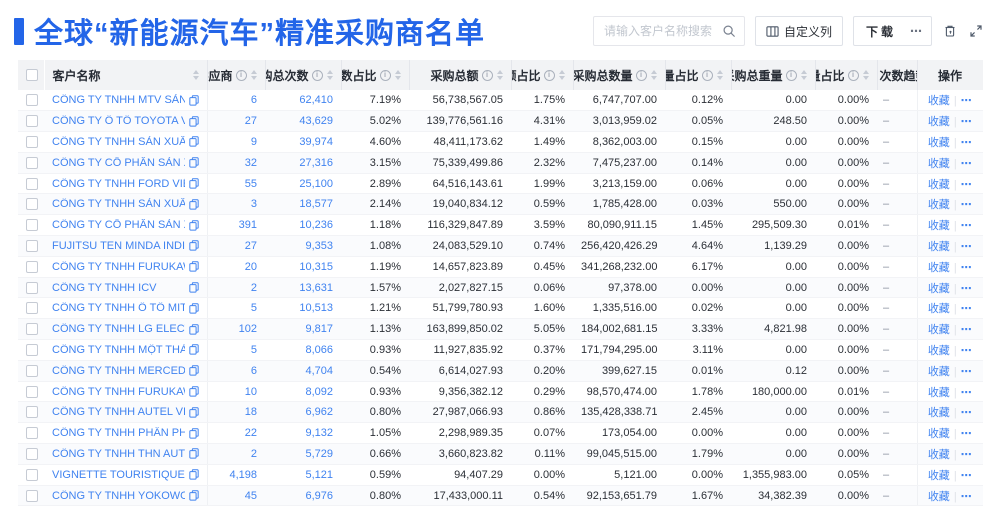 This screenshot has width=1000, height=521. What do you see at coordinates (950, 31) in the screenshot?
I see `trash-icon` at bounding box center [950, 31].